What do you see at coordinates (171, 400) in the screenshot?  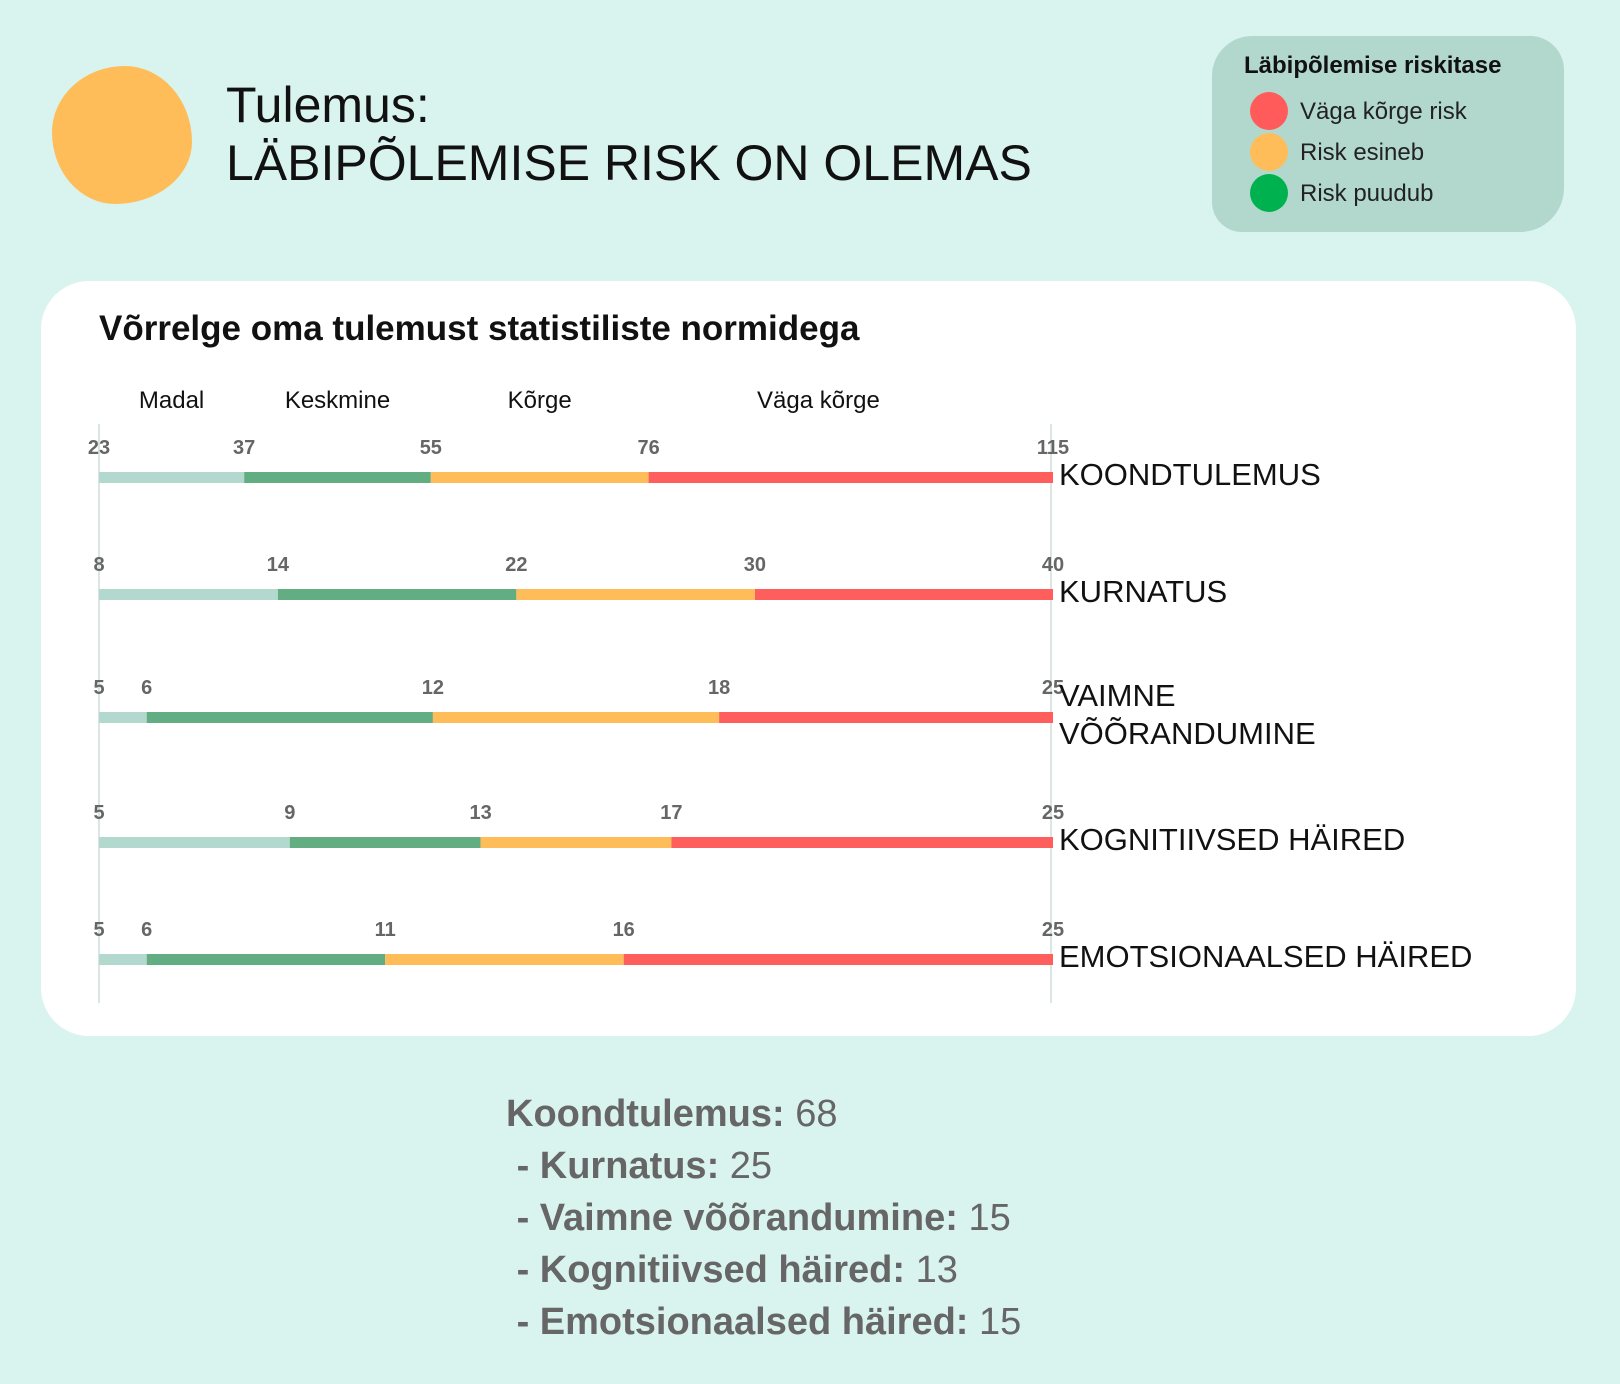 I see `level-label: Madal` at bounding box center [171, 400].